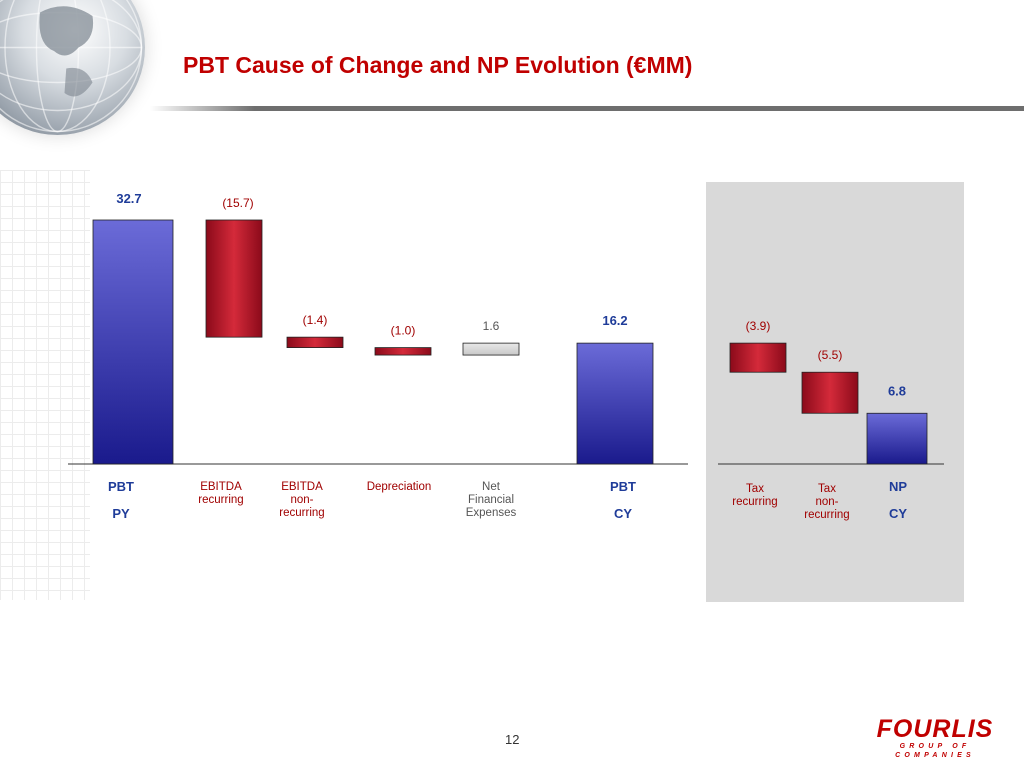  What do you see at coordinates (315, 342) in the screenshot?
I see `bar-ebitda-non-recurring` at bounding box center [315, 342].